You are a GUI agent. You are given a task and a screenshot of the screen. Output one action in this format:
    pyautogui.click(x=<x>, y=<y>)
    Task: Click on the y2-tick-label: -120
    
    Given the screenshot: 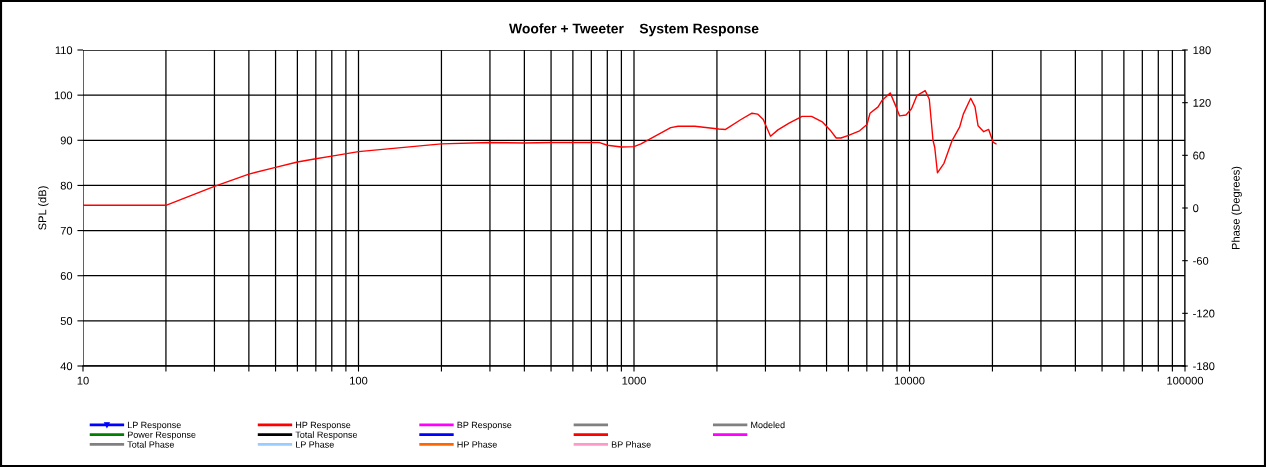 What is the action you would take?
    pyautogui.click(x=1204, y=313)
    